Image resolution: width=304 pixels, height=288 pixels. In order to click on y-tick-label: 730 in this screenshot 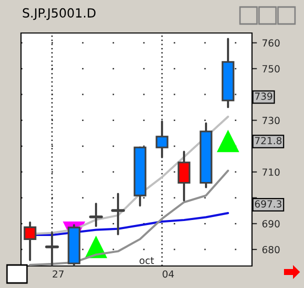, I will do `click(271, 120)`.